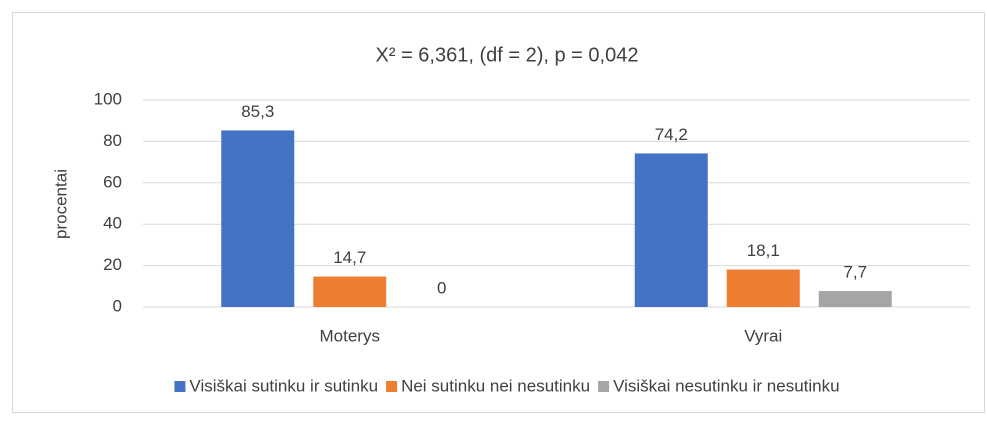 The height and width of the screenshot is (421, 987). What do you see at coordinates (117, 305) in the screenshot?
I see `y-tick-label: 0` at bounding box center [117, 305].